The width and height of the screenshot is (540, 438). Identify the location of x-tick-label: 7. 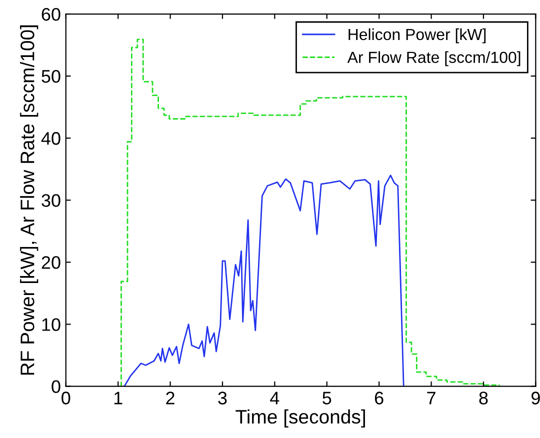
(431, 398).